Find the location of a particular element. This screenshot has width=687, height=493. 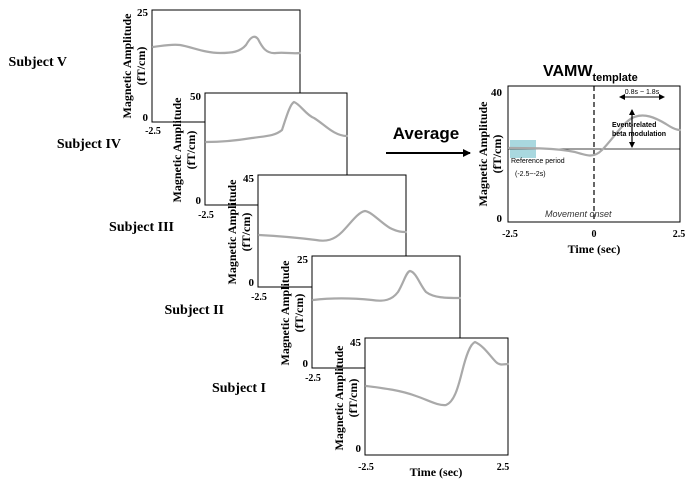

reference-period-range: (-2.5~-2s) is located at coordinates (530, 174).